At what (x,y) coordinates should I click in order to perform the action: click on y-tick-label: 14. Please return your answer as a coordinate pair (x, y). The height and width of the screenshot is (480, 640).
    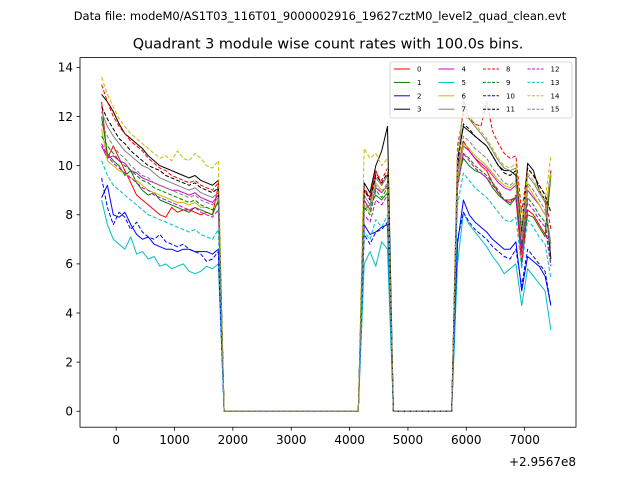
    Looking at the image, I should click on (65, 68).